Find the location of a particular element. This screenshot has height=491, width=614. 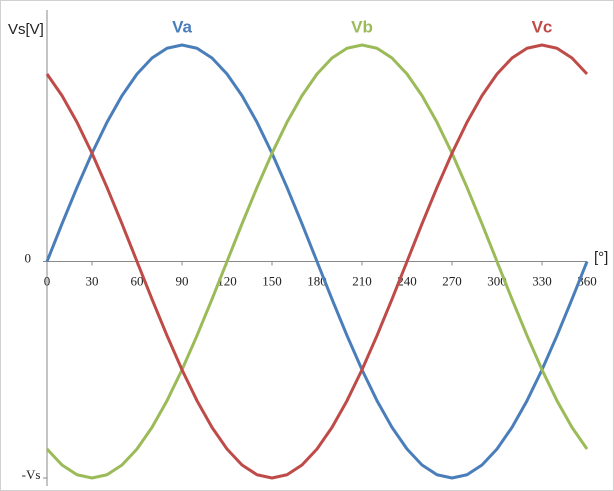

x-tick-label: 0 is located at coordinates (47, 280).